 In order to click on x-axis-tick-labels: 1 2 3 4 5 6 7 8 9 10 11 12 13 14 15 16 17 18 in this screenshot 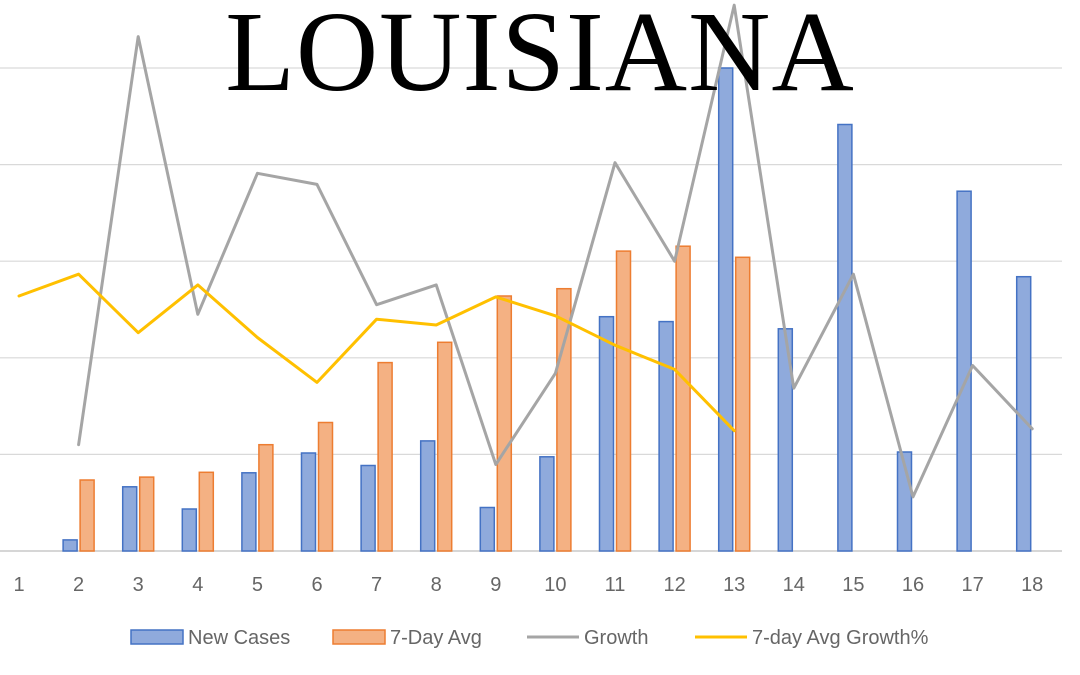, I will do `click(528, 585)`.